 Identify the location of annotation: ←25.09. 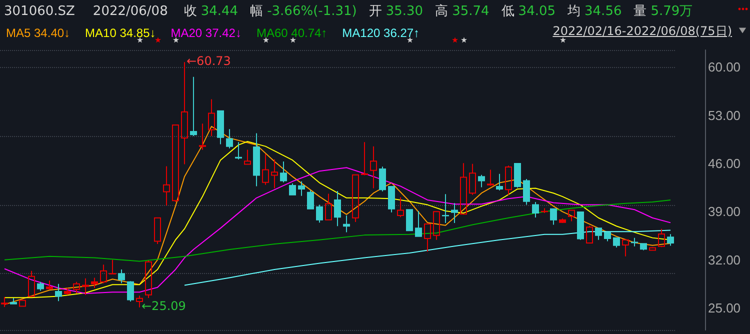
(164, 306).